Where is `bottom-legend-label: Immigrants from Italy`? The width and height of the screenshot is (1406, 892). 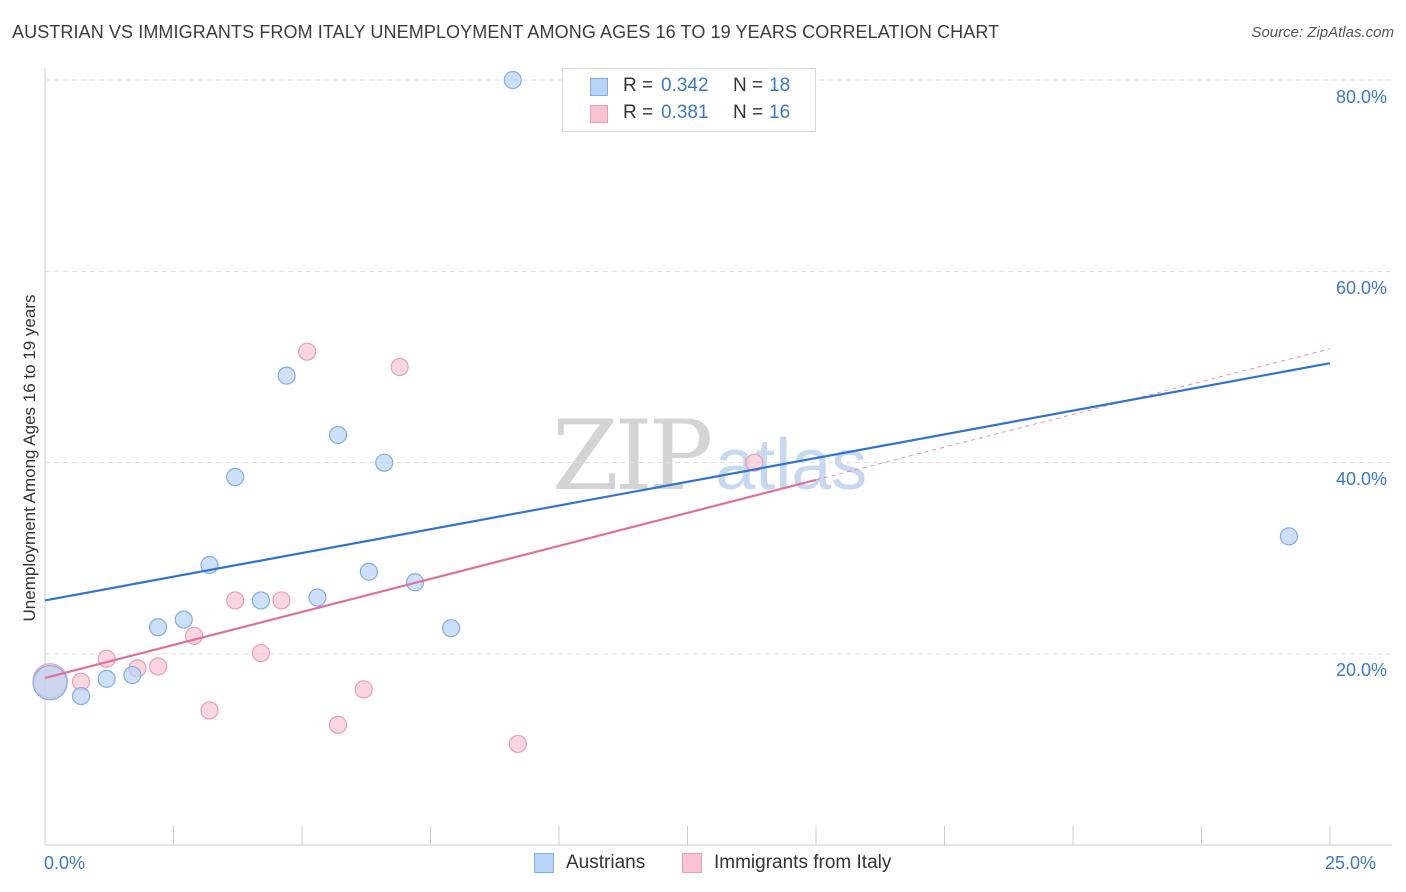
bottom-legend-label: Immigrants from Italy is located at coordinates (803, 862).